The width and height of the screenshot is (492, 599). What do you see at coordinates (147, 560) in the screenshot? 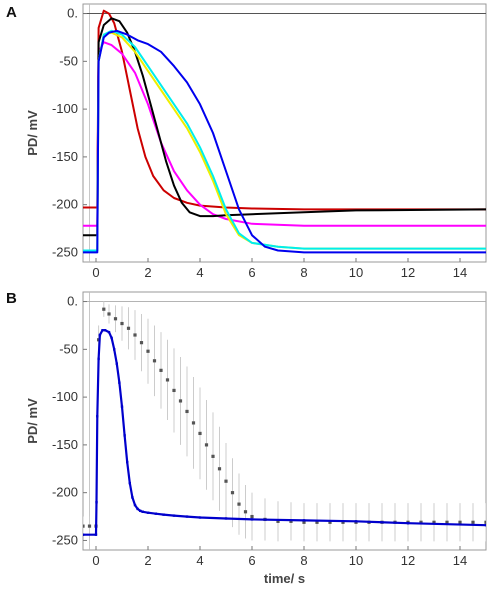
I see `x-tick-label: 2` at bounding box center [147, 560].